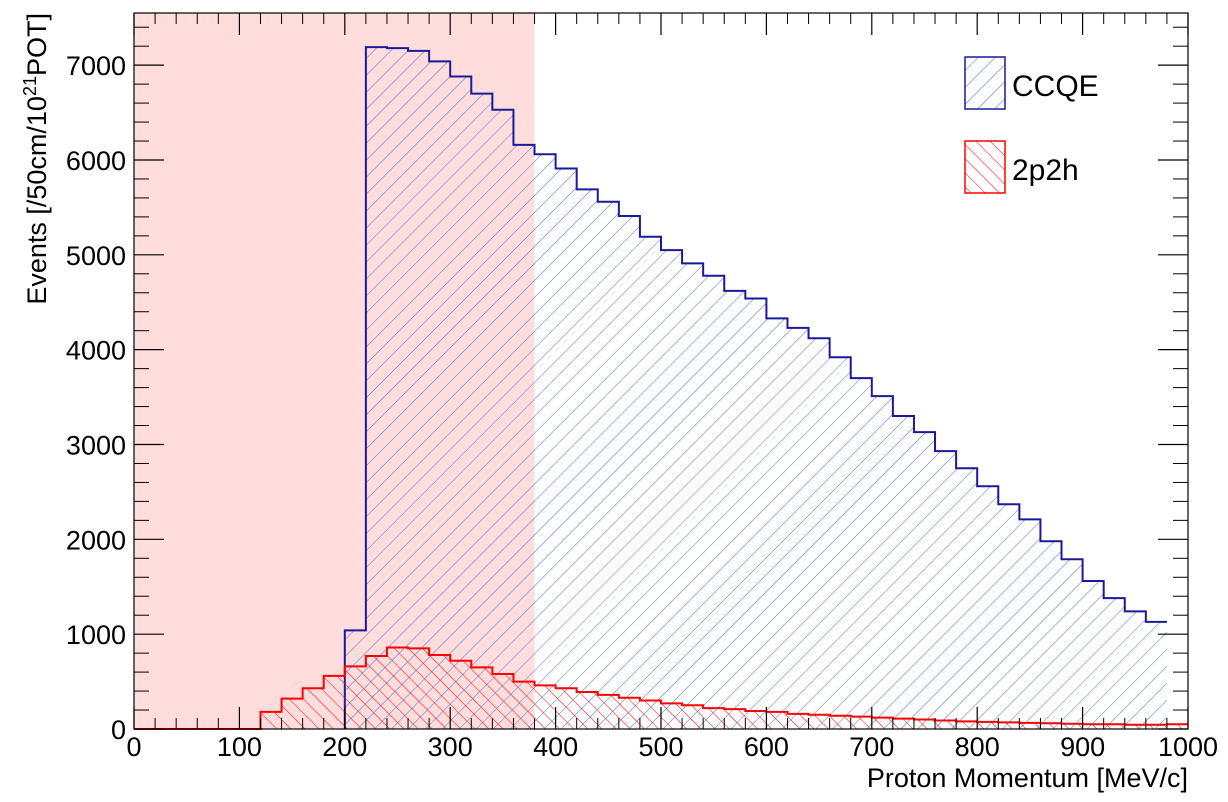  I want to click on legend-label-2p2h: 2p2h, so click(1045, 170).